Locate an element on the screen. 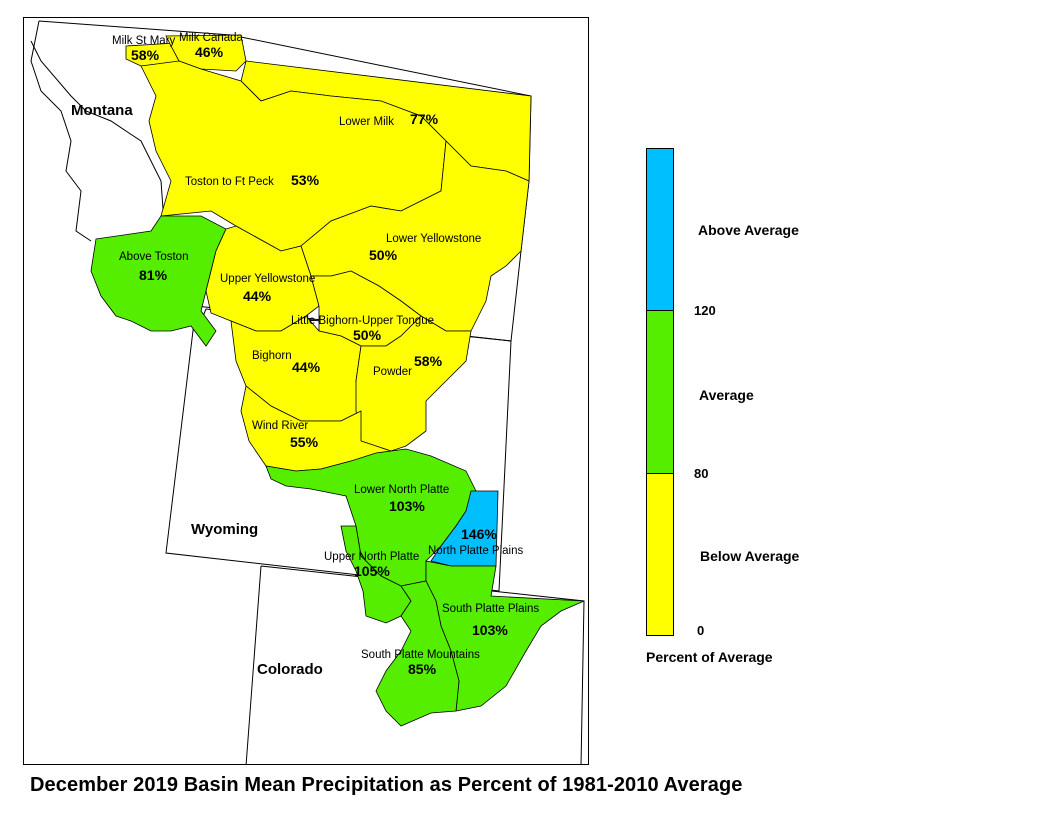 The image size is (1056, 816). label-south-platte-plains-pct: 103% is located at coordinates (490, 630).